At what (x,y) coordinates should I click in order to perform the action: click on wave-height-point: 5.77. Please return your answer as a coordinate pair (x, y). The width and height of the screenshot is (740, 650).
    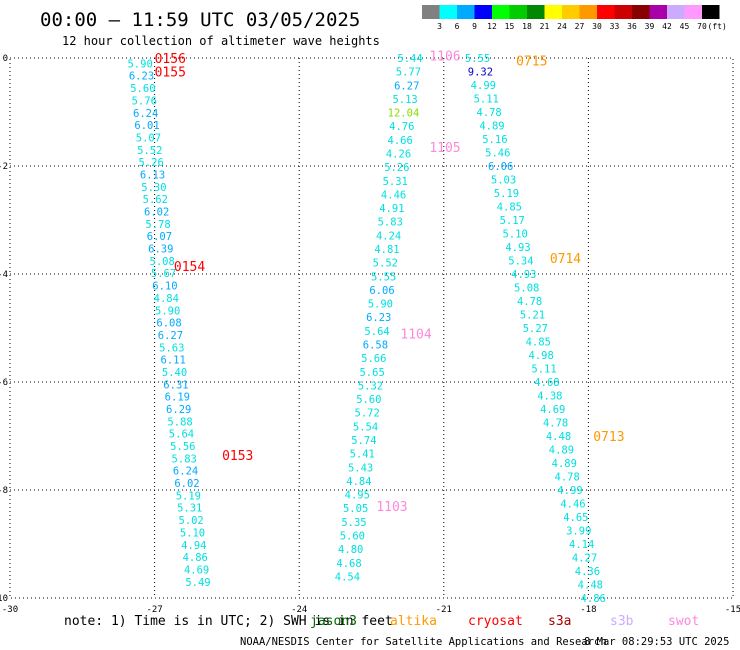
    Looking at the image, I should click on (408, 73).